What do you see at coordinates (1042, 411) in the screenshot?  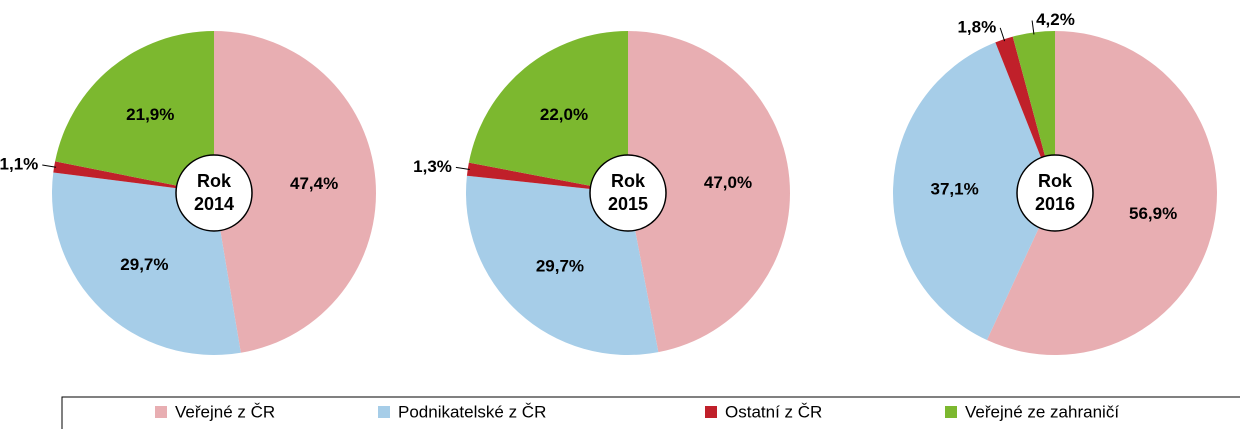 I see `legend-label: Veřejné ze zahraničí` at bounding box center [1042, 411].